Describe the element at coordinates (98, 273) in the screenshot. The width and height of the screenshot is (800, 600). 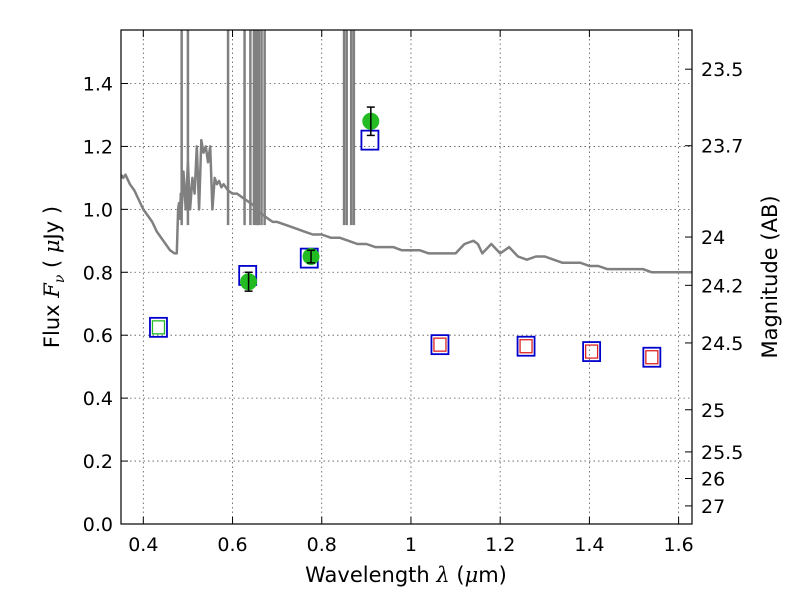
I see `y-tick-label: 0.8` at that location.